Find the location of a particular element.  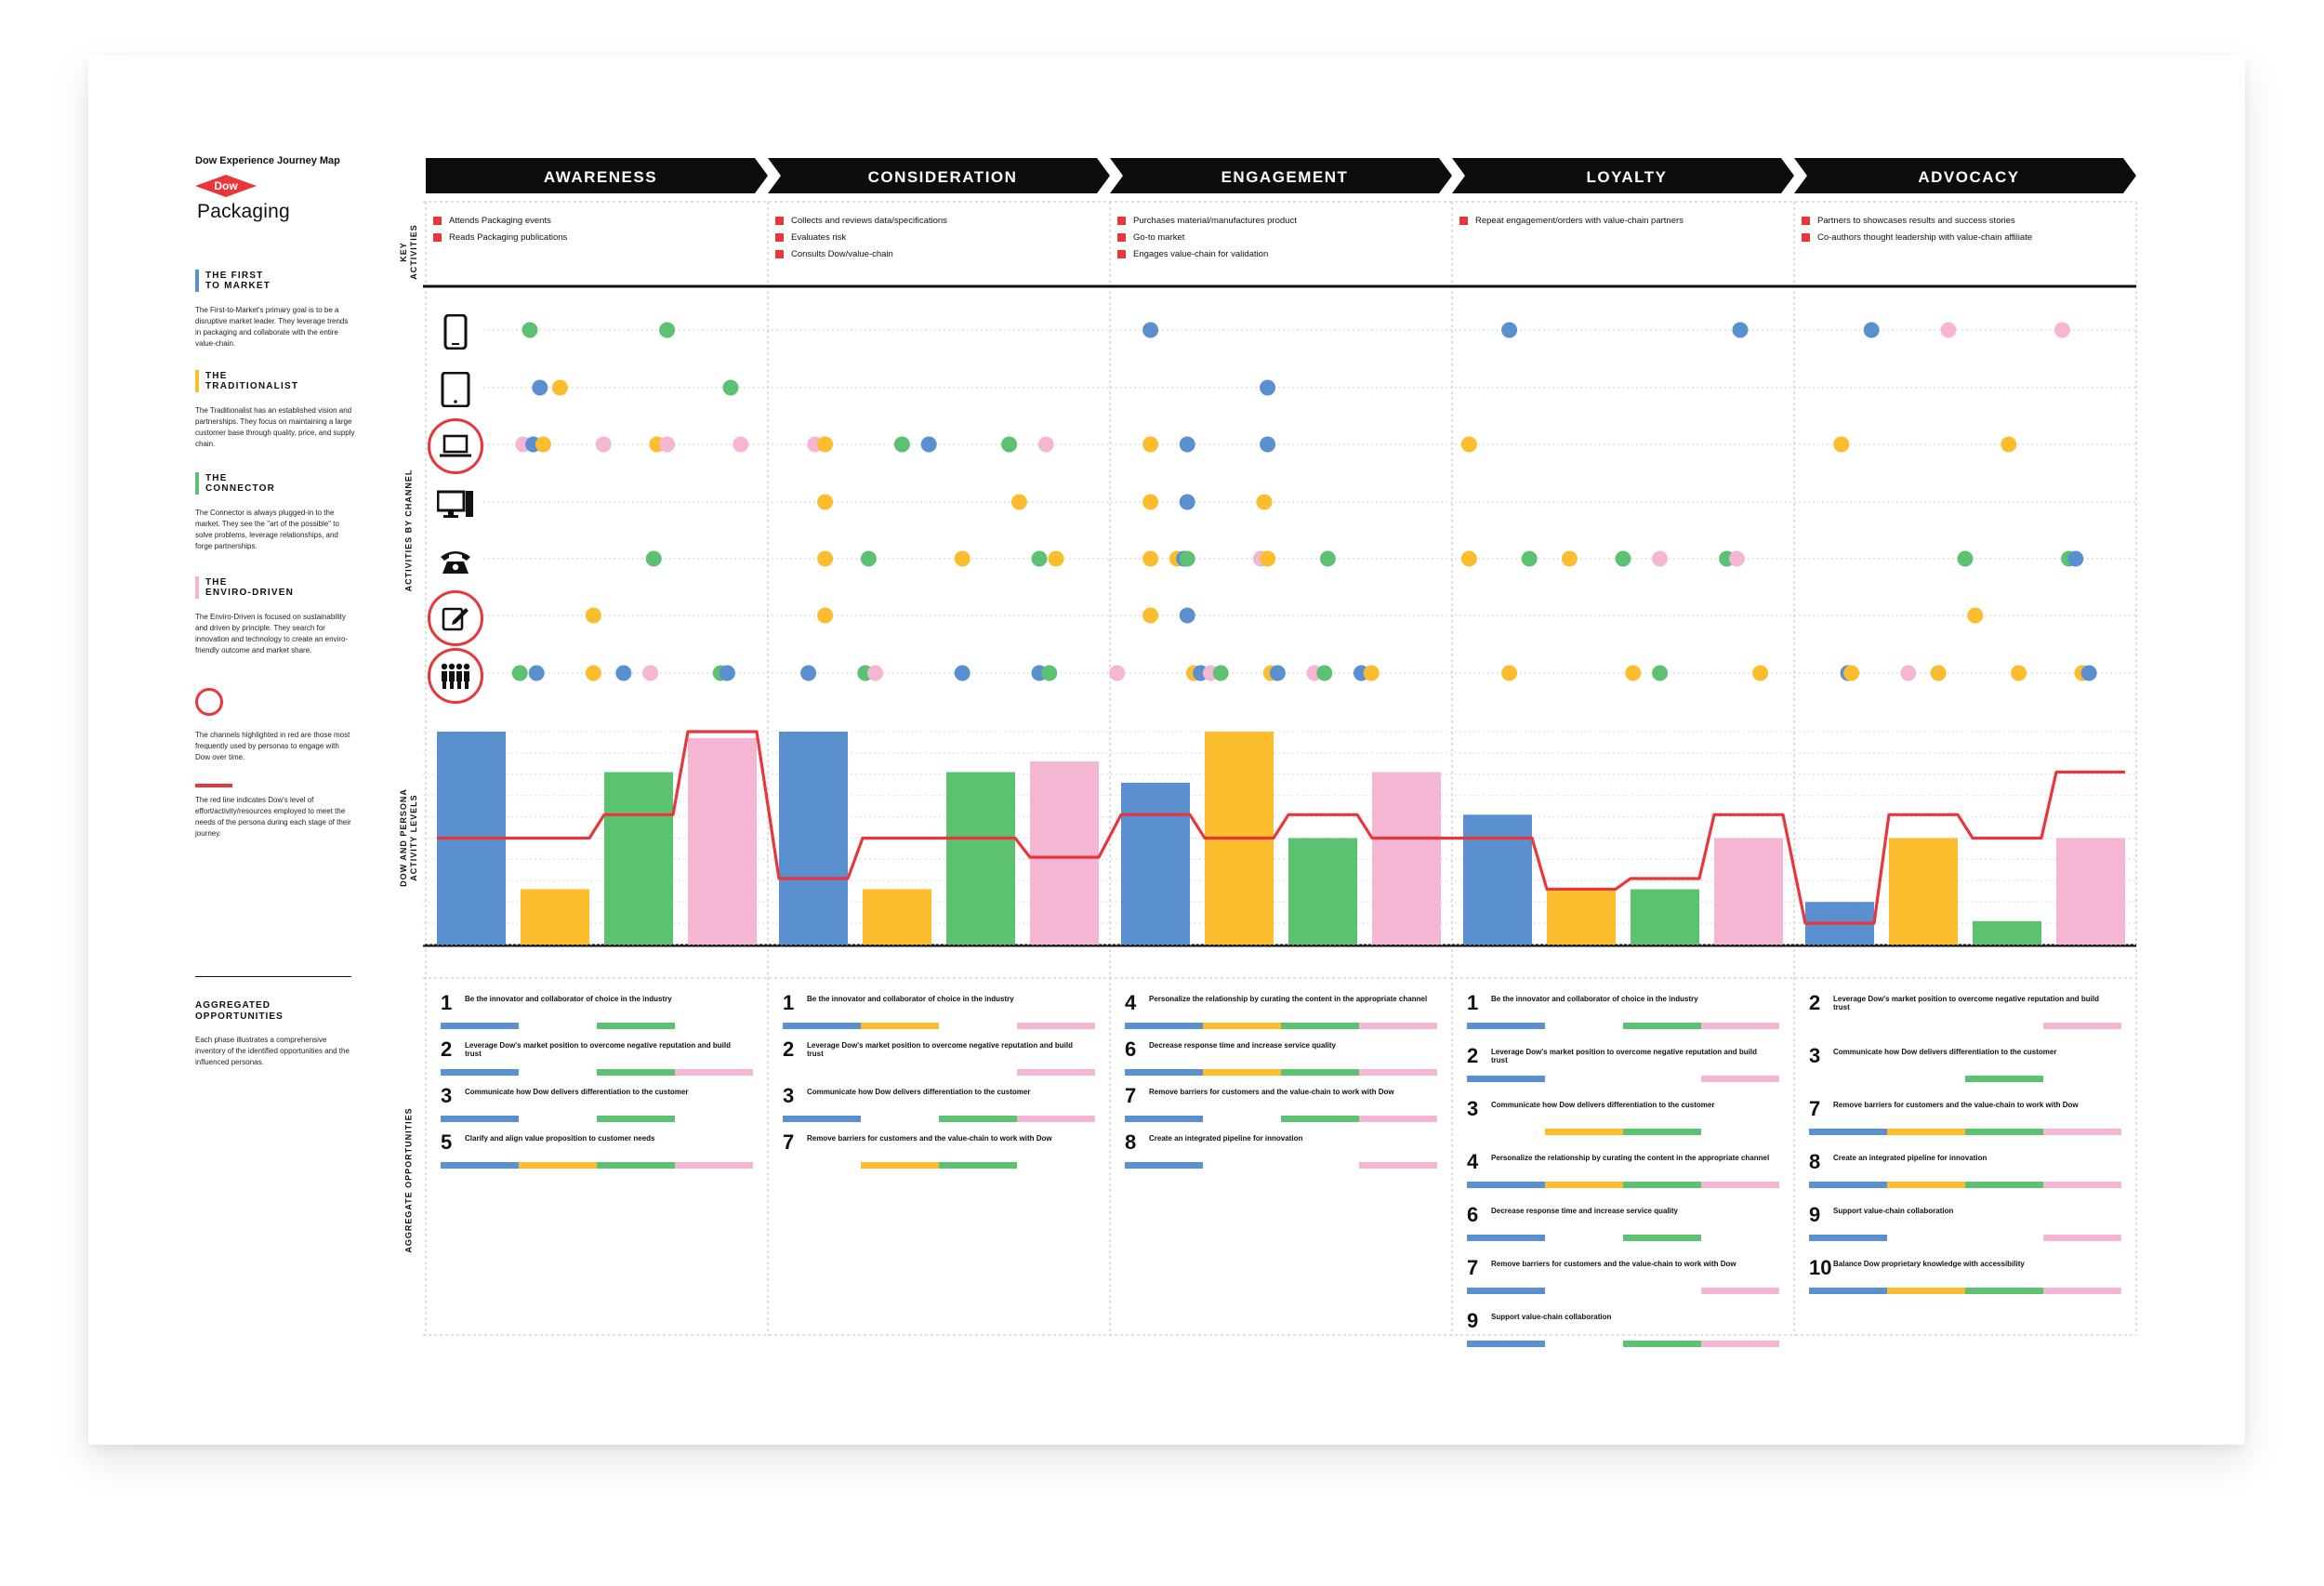

opportunity-number: 8 is located at coordinates (1815, 1161).